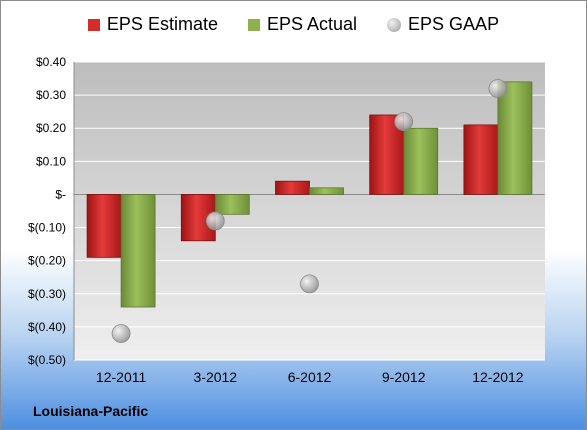 The height and width of the screenshot is (430, 587). Describe the element at coordinates (47, 228) in the screenshot. I see `y-tick-label: $(0.10)` at that location.